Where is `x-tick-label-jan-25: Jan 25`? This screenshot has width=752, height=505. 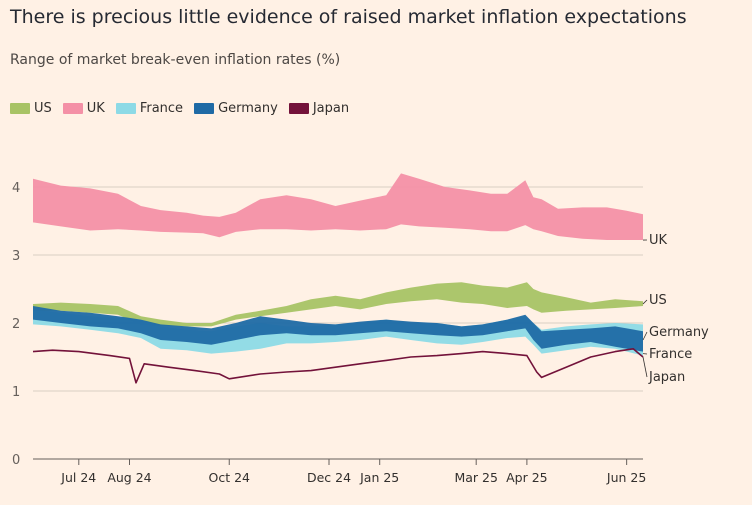
x-tick-label-jan-25: Jan 25 is located at coordinates (379, 477).